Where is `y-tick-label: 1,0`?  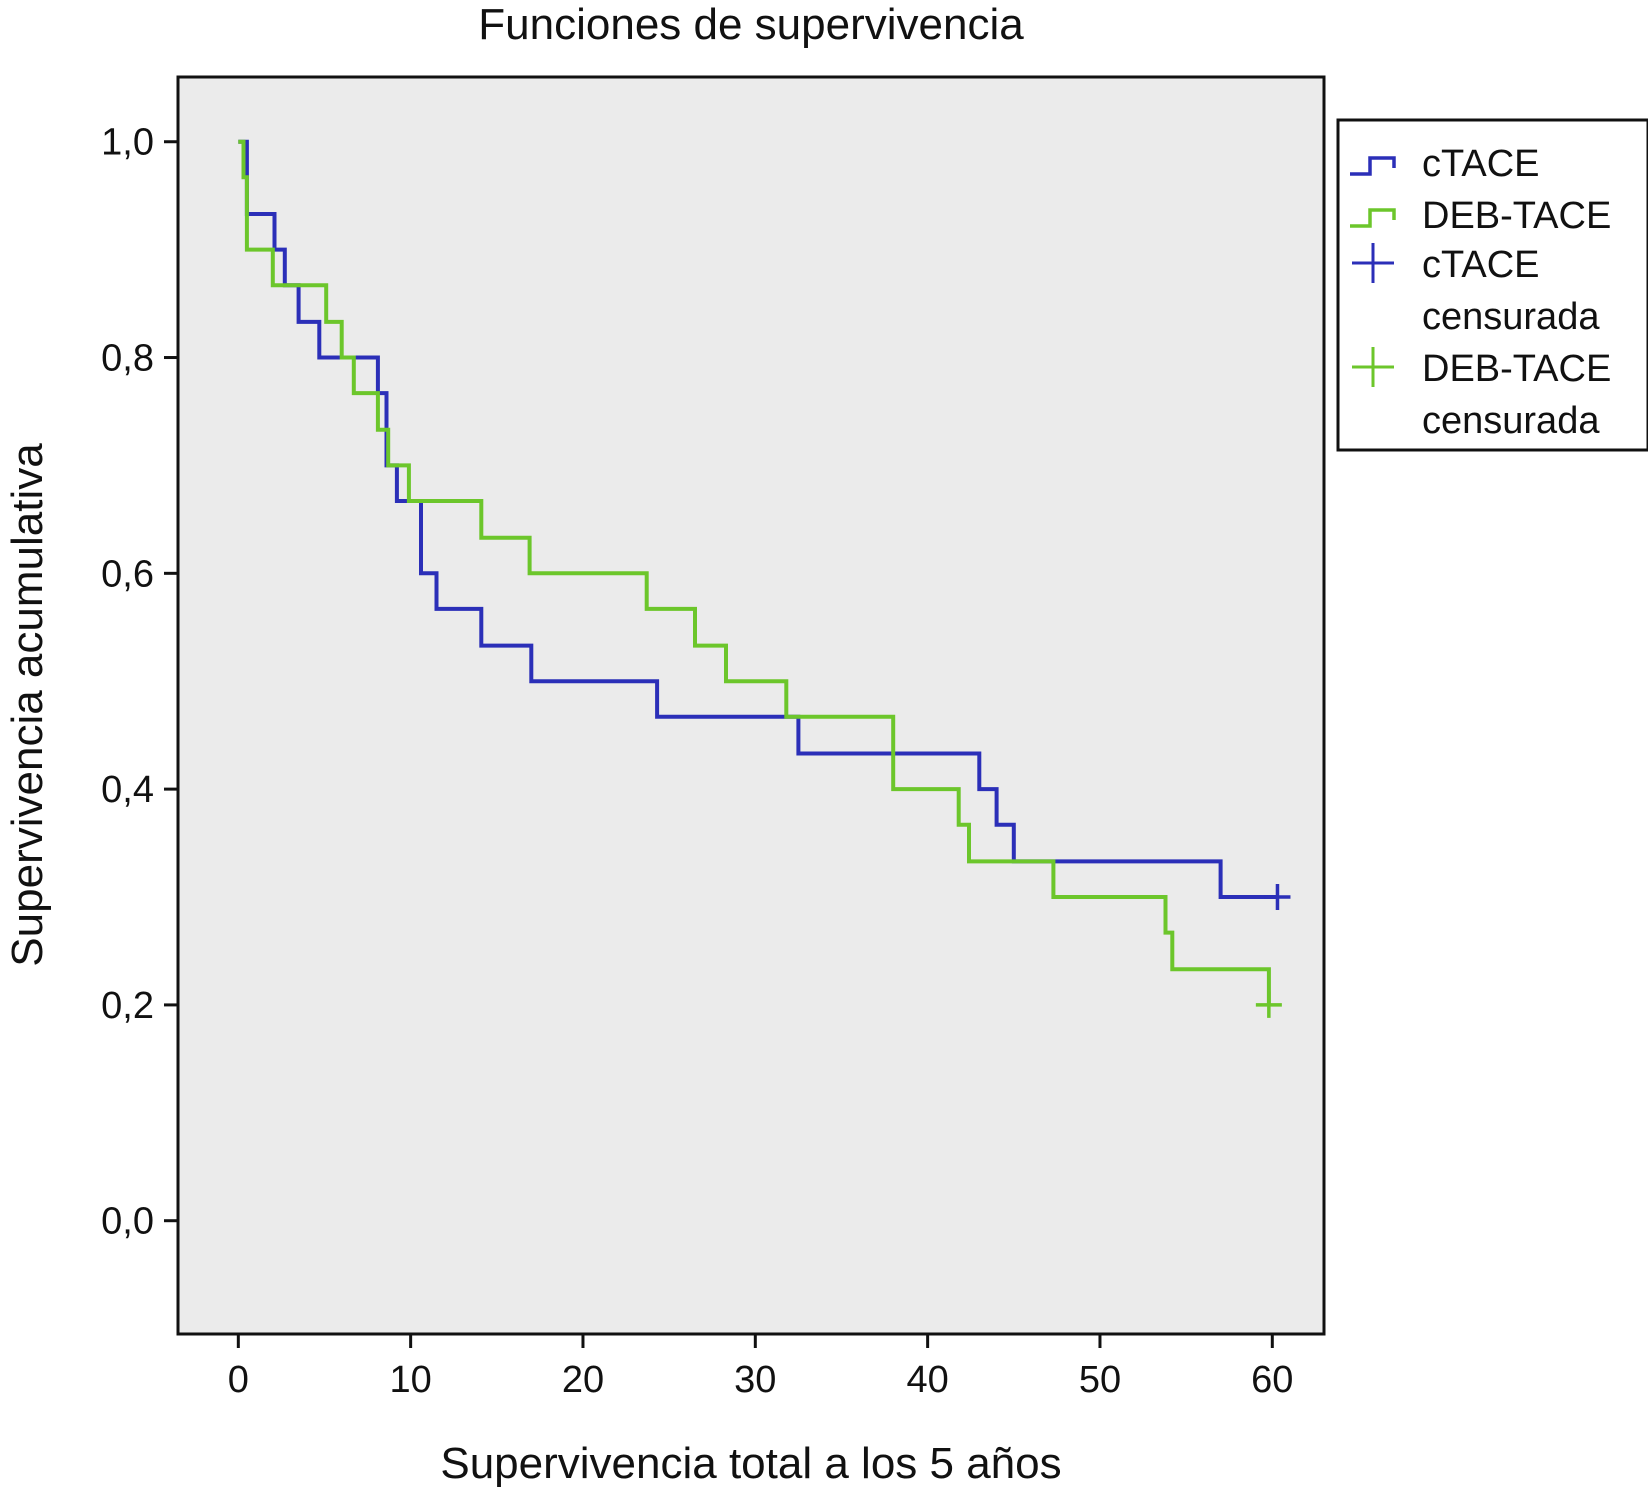 y-tick-label: 1,0 is located at coordinates (127, 143).